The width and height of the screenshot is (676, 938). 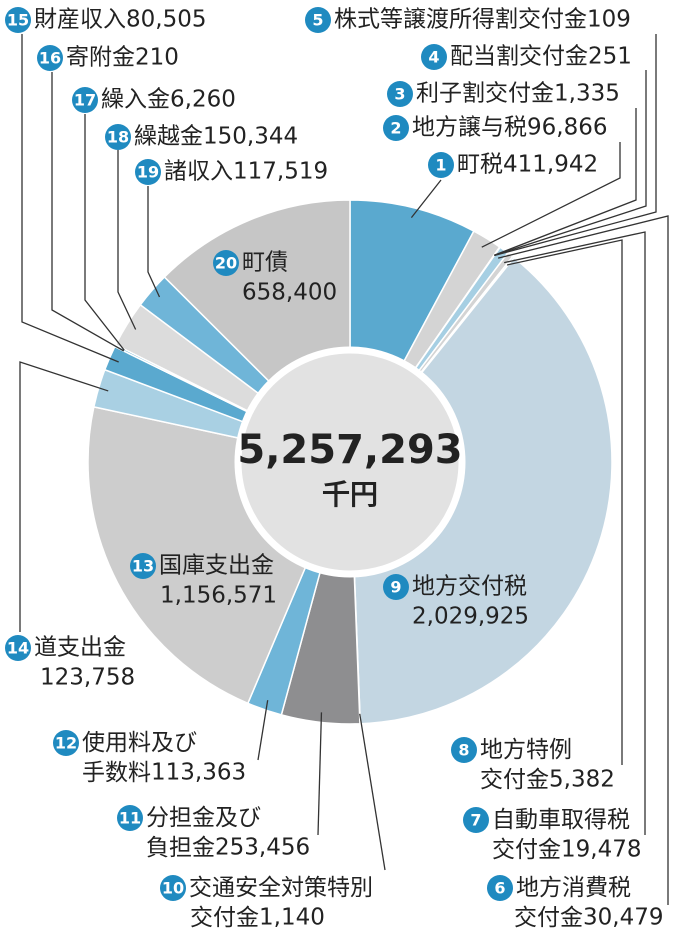 What do you see at coordinates (198, 773) in the screenshot?
I see `value-label: 113,363` at bounding box center [198, 773].